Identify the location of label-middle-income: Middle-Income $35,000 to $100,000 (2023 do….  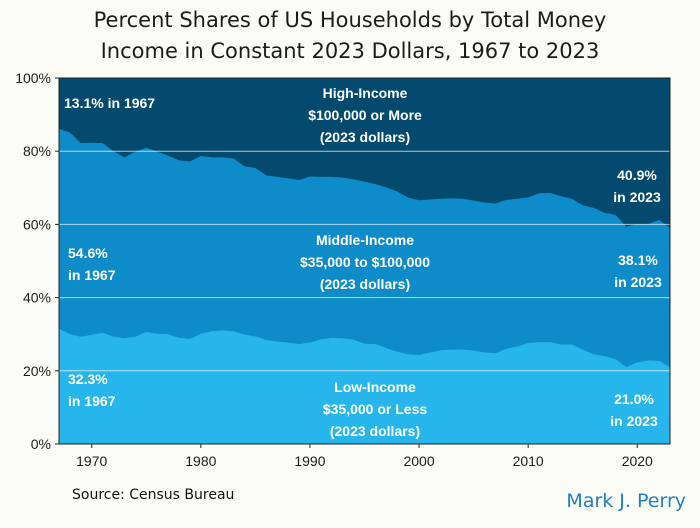
(365, 262).